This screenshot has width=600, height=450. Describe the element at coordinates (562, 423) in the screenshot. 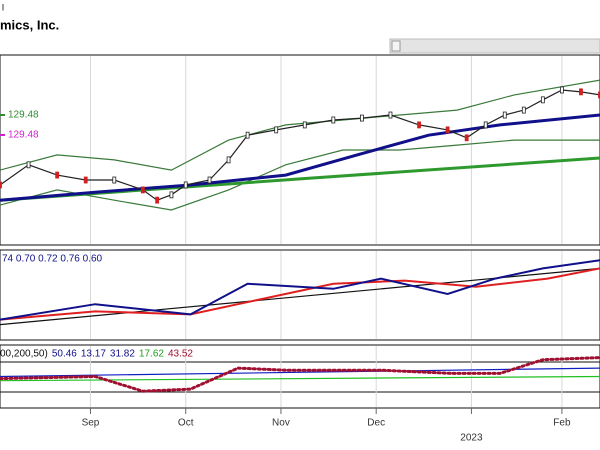

I see `x-tick-label: Feb` at that location.